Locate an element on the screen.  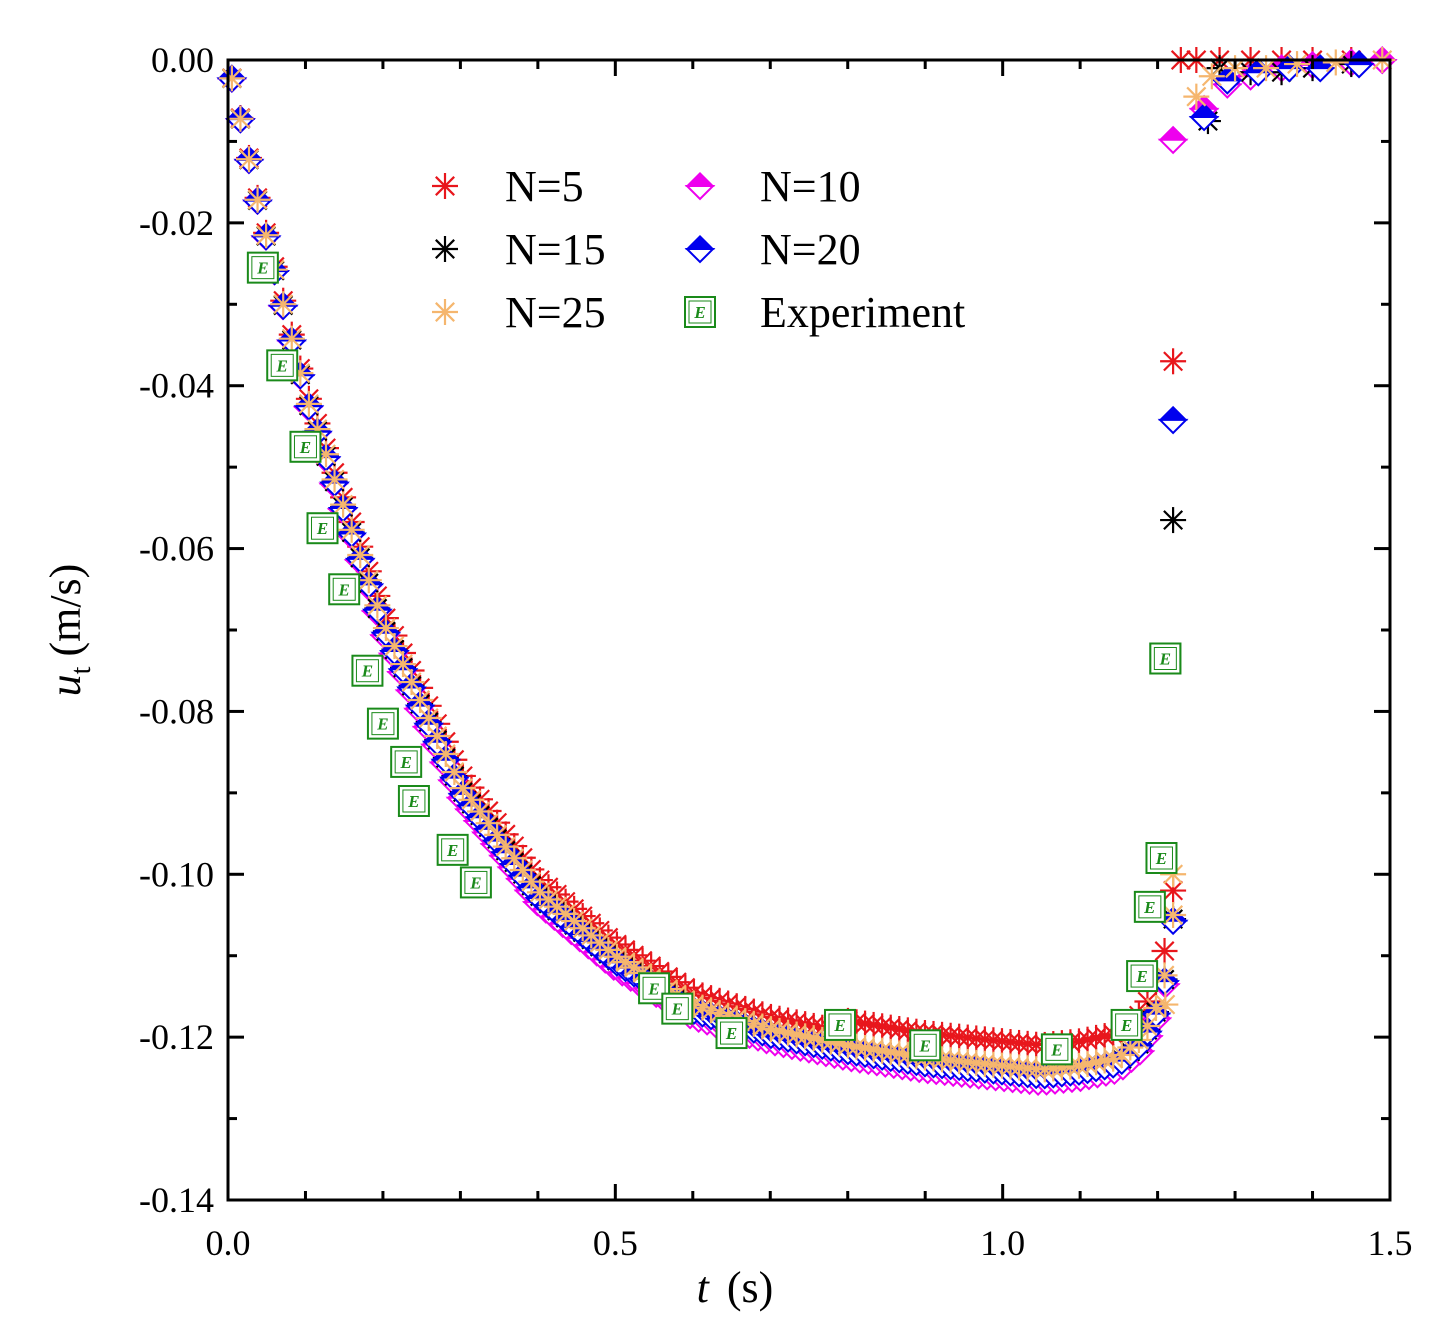
legend-label: N=25 is located at coordinates (555, 312).